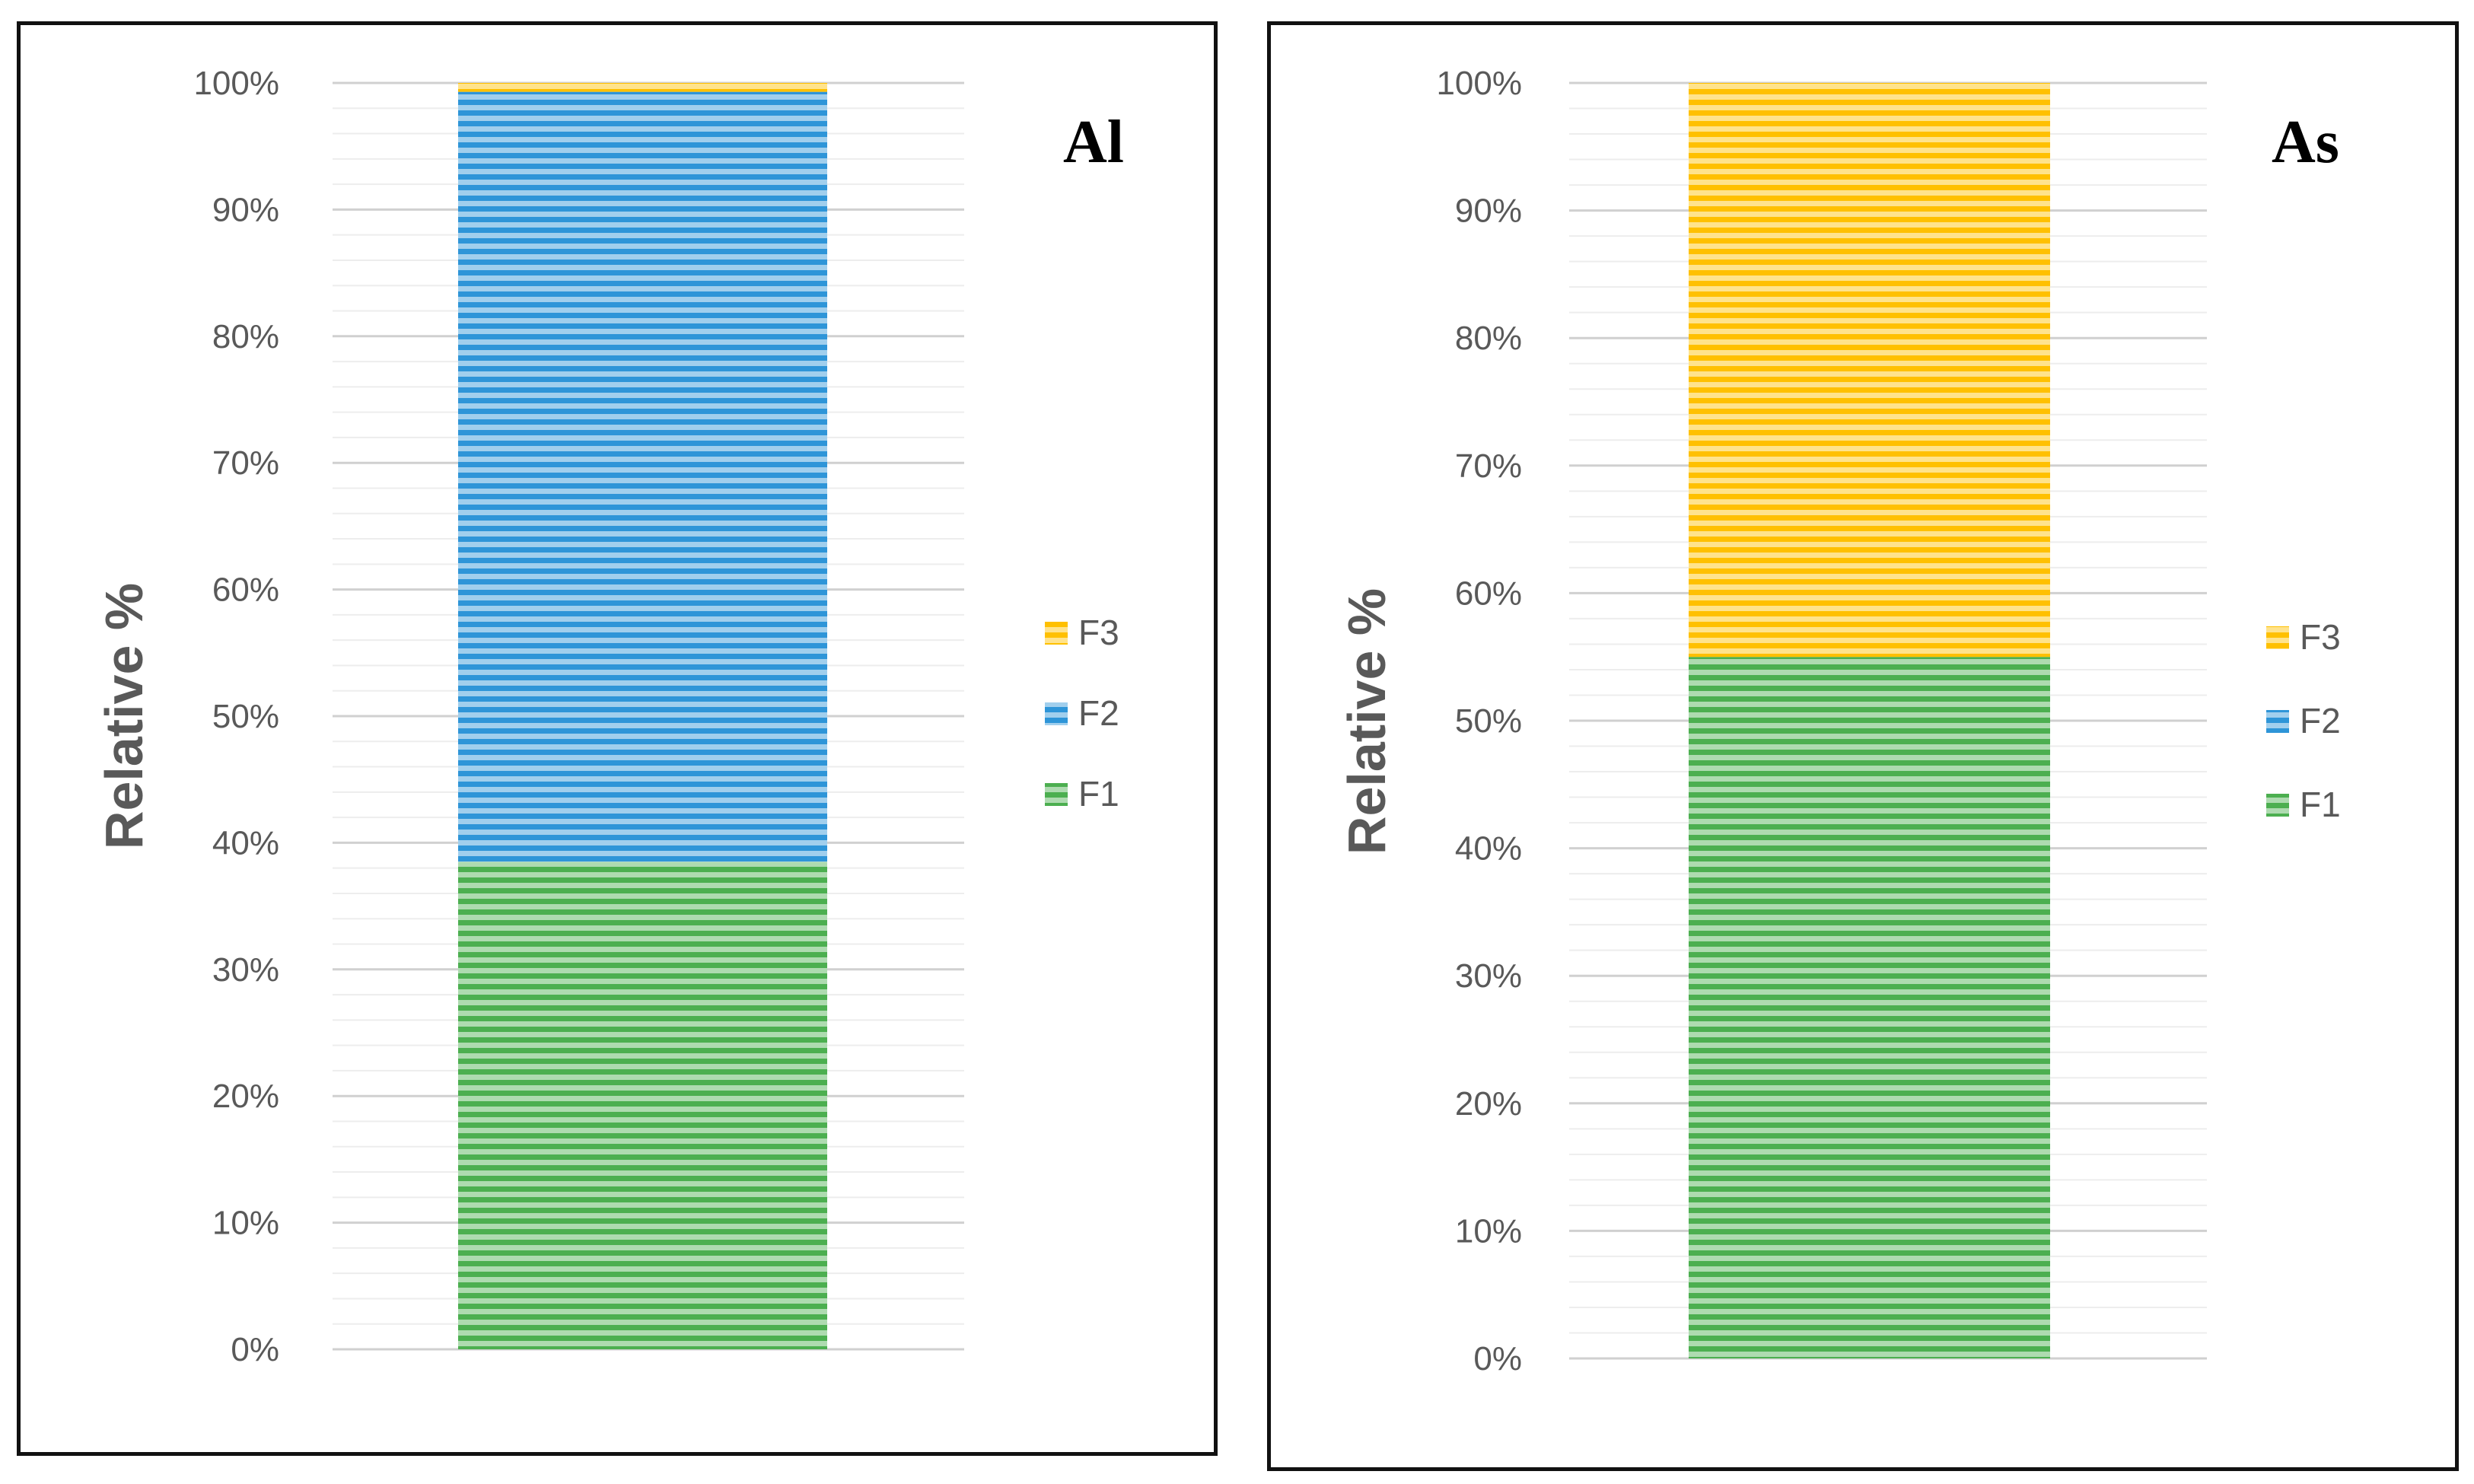 The height and width of the screenshot is (1484, 2474). I want to click on chart-title: Al, so click(1093, 142).